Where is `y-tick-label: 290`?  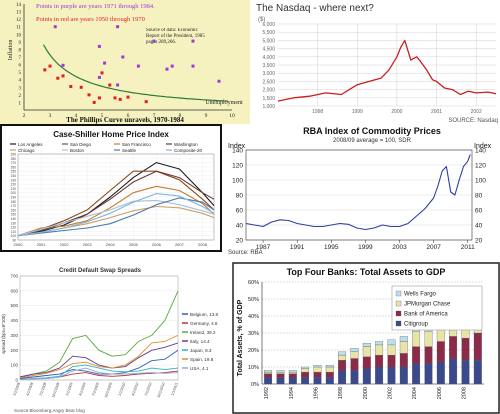
y-tick-label: 290 is located at coordinates (14, 155).